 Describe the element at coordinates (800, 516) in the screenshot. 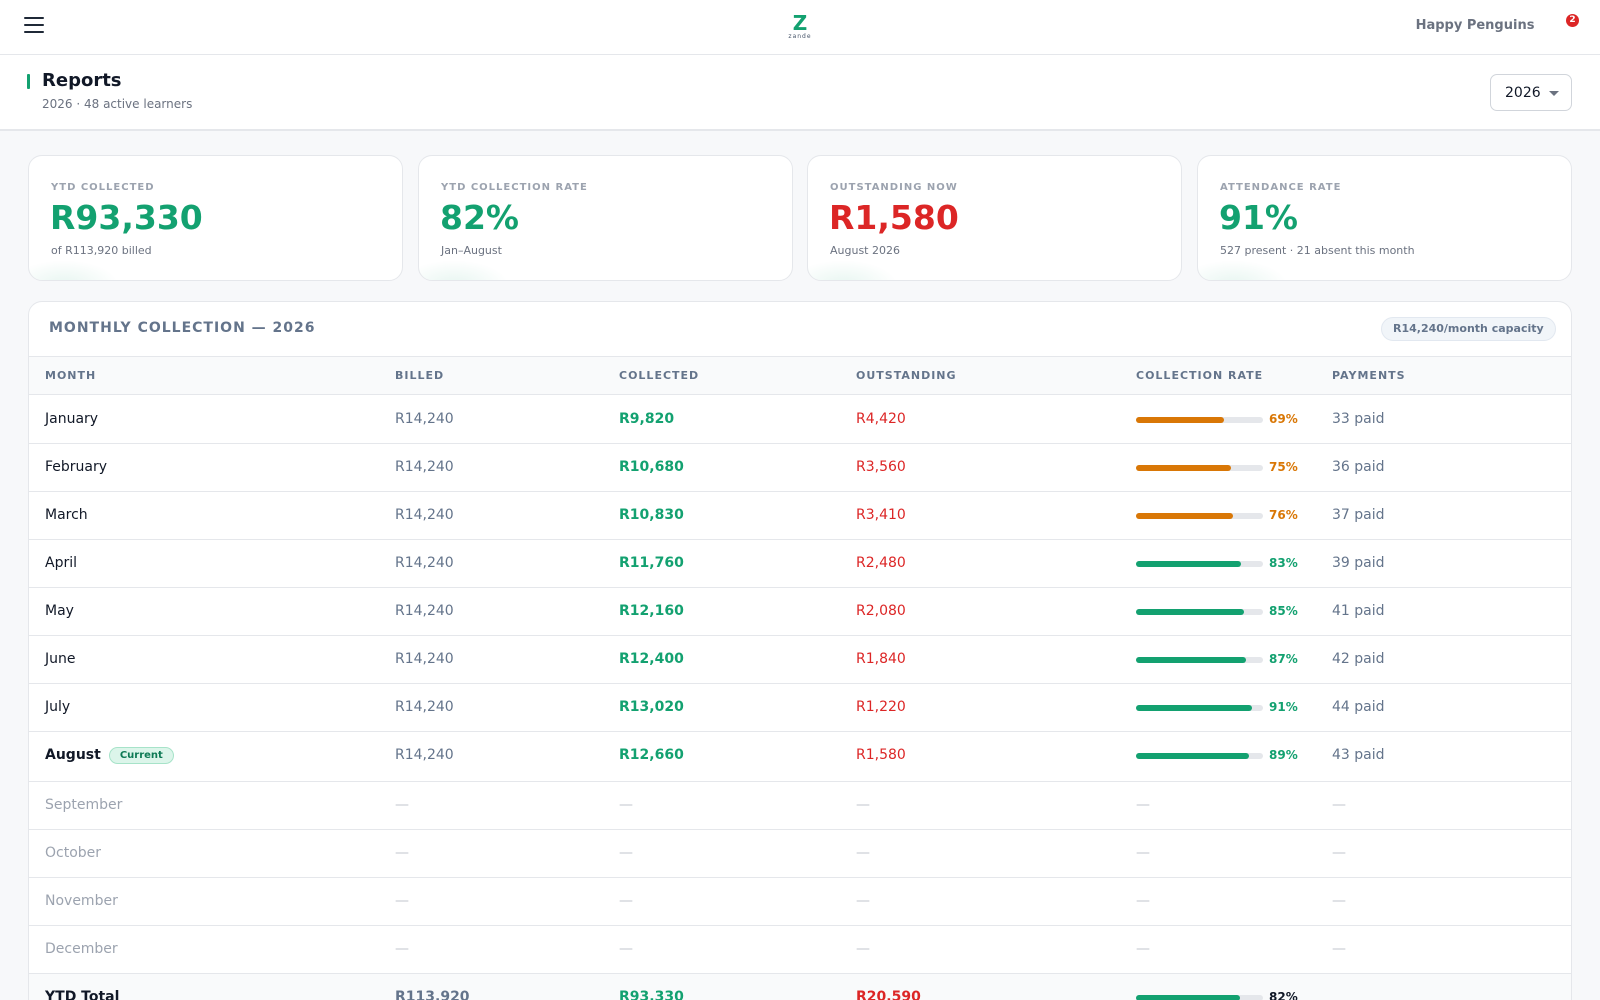

I see `table-row: March R14,240 R10,830 R3,410 76% 37 paid` at that location.